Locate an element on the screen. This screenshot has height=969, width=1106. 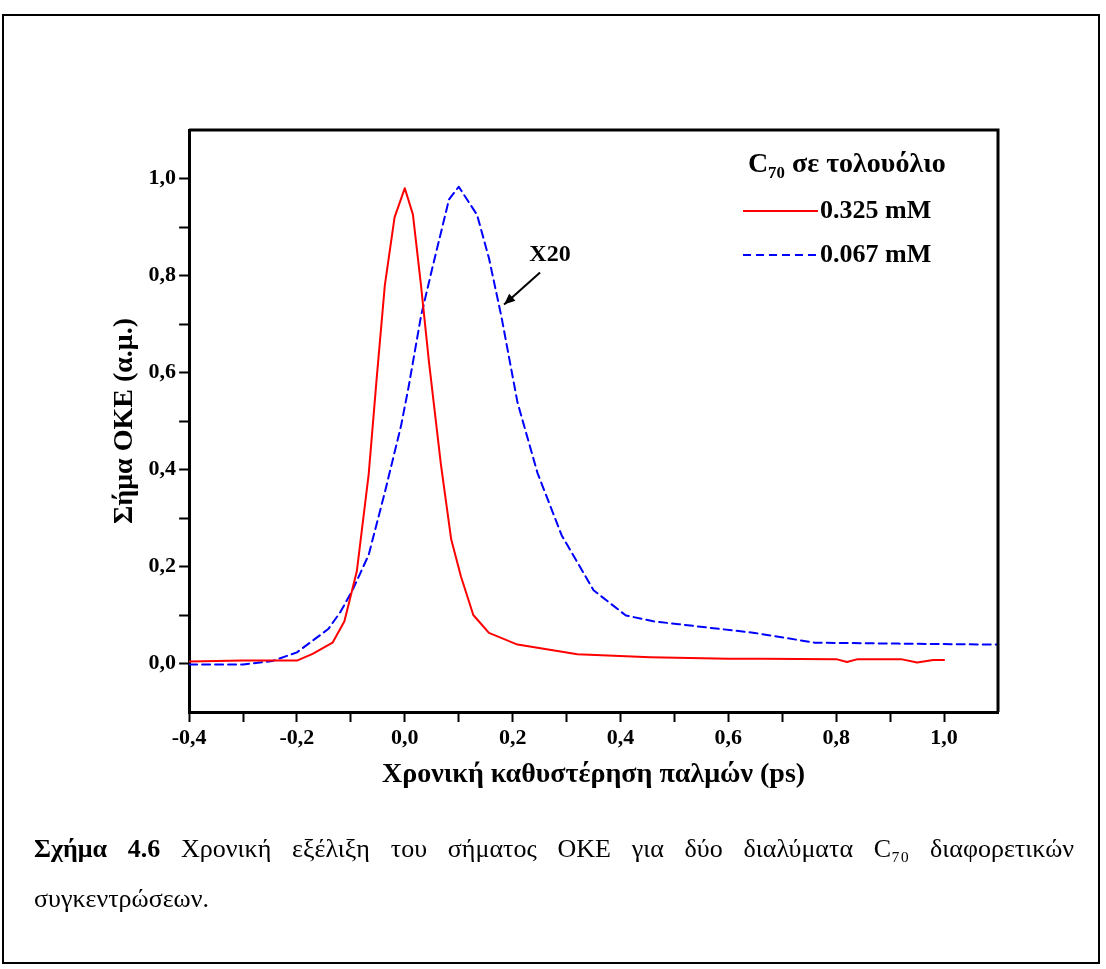
y-tick-label: 0,0 is located at coordinates (162, 662).